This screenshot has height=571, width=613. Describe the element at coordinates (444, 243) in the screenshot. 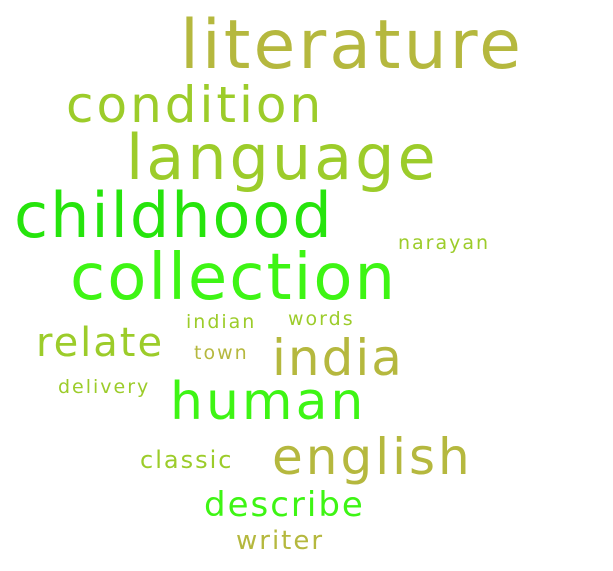

I see `word-narayan: narayan` at that location.